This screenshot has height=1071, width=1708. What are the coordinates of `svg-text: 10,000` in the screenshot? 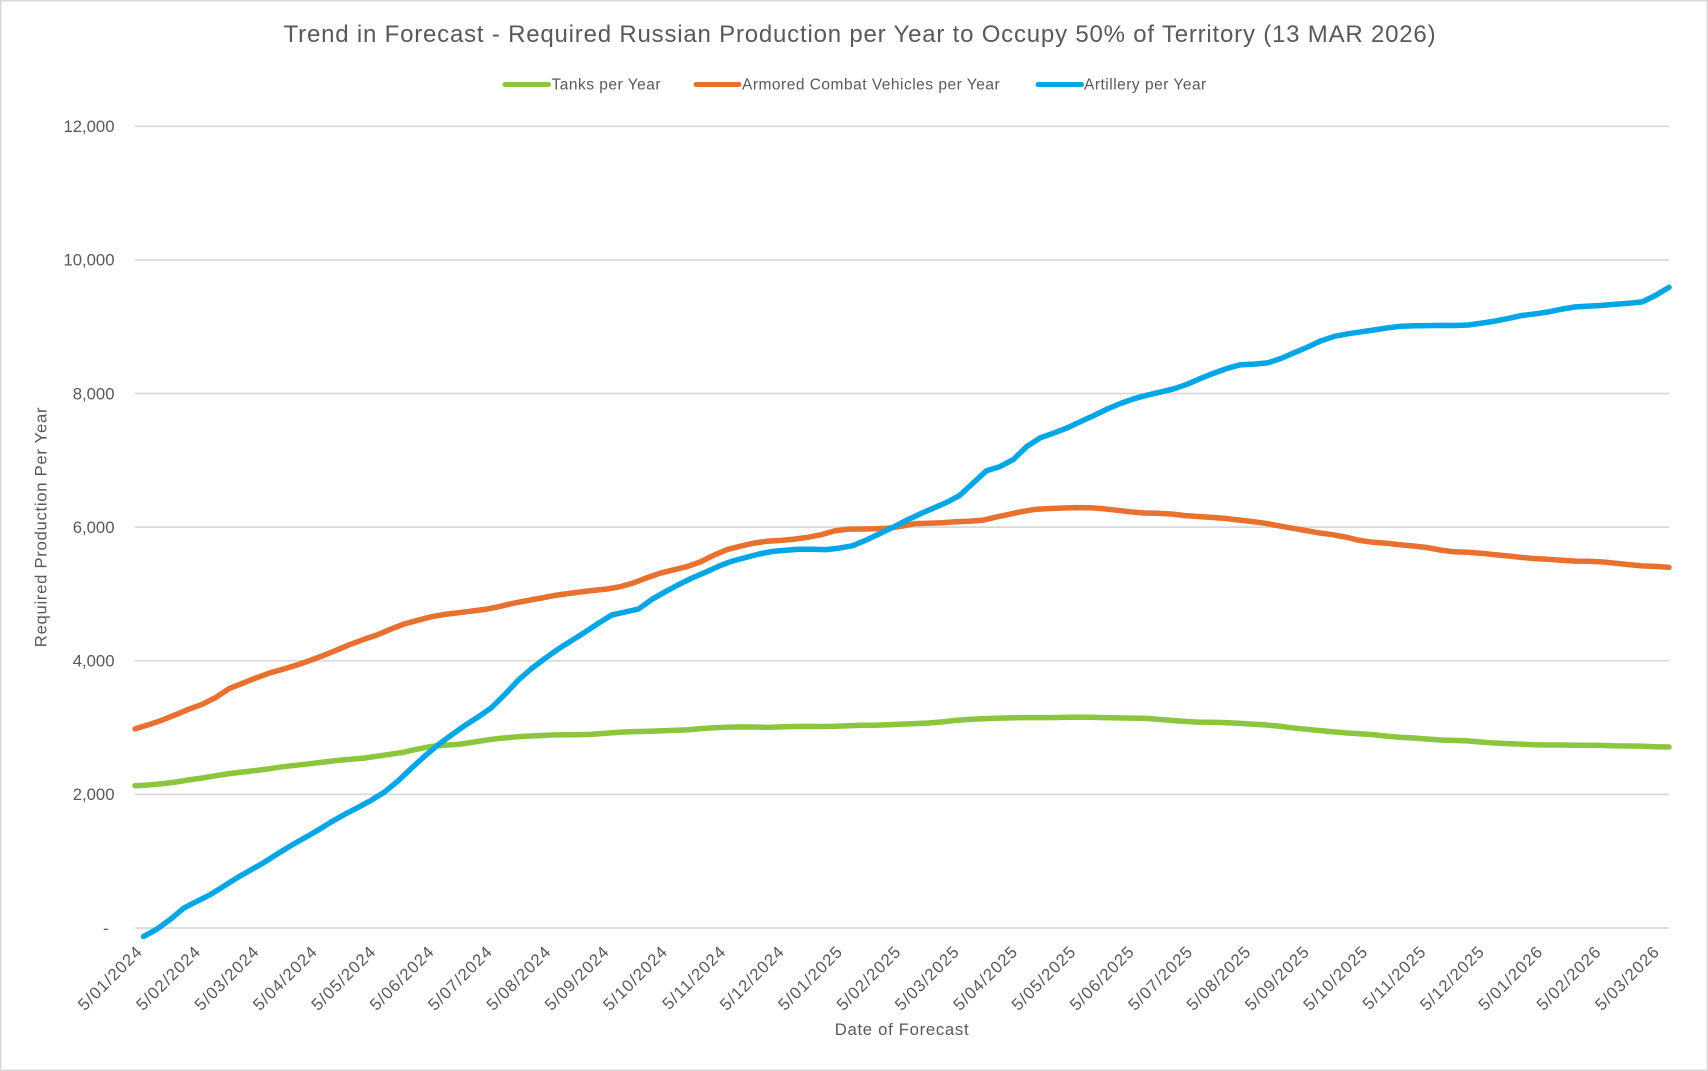 It's located at (88, 260).